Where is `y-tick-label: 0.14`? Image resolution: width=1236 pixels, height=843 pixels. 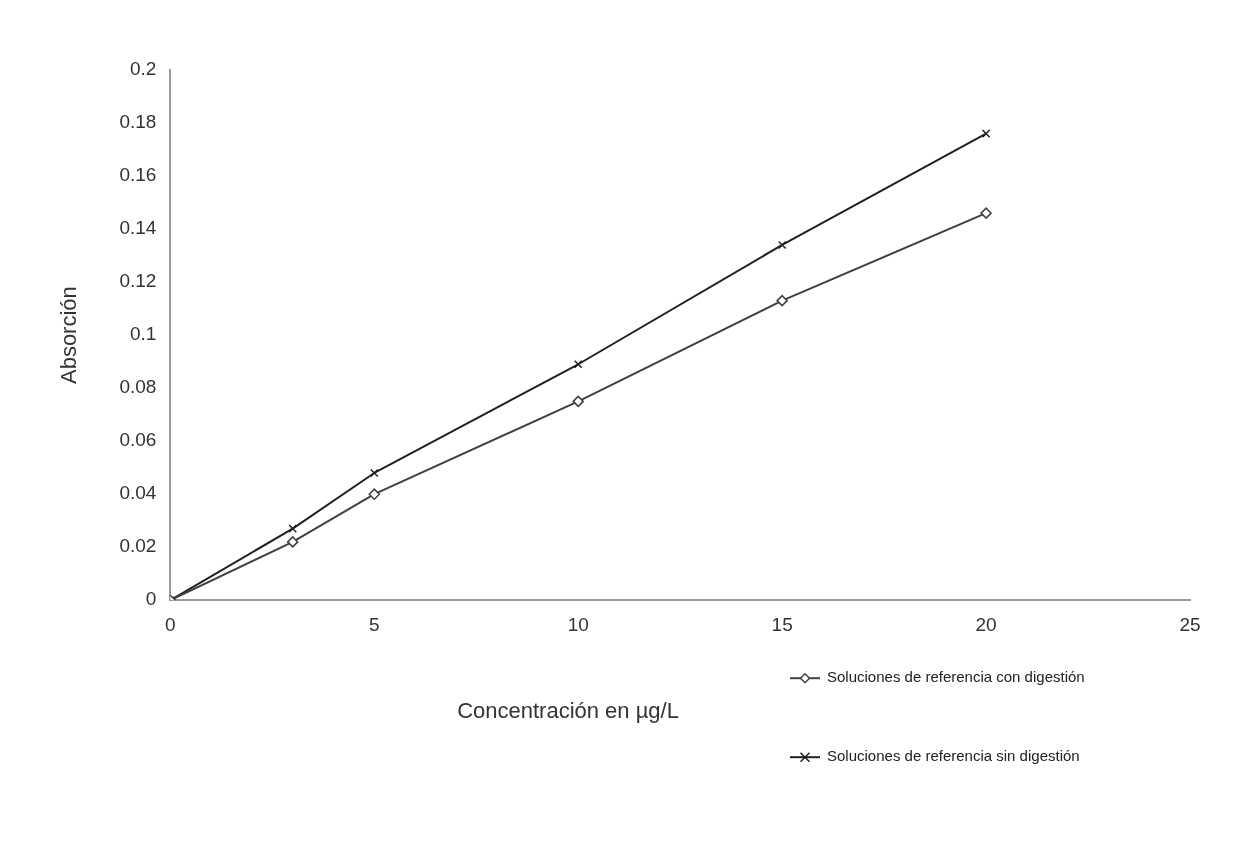 y-tick-label: 0.14 is located at coordinates (138, 228).